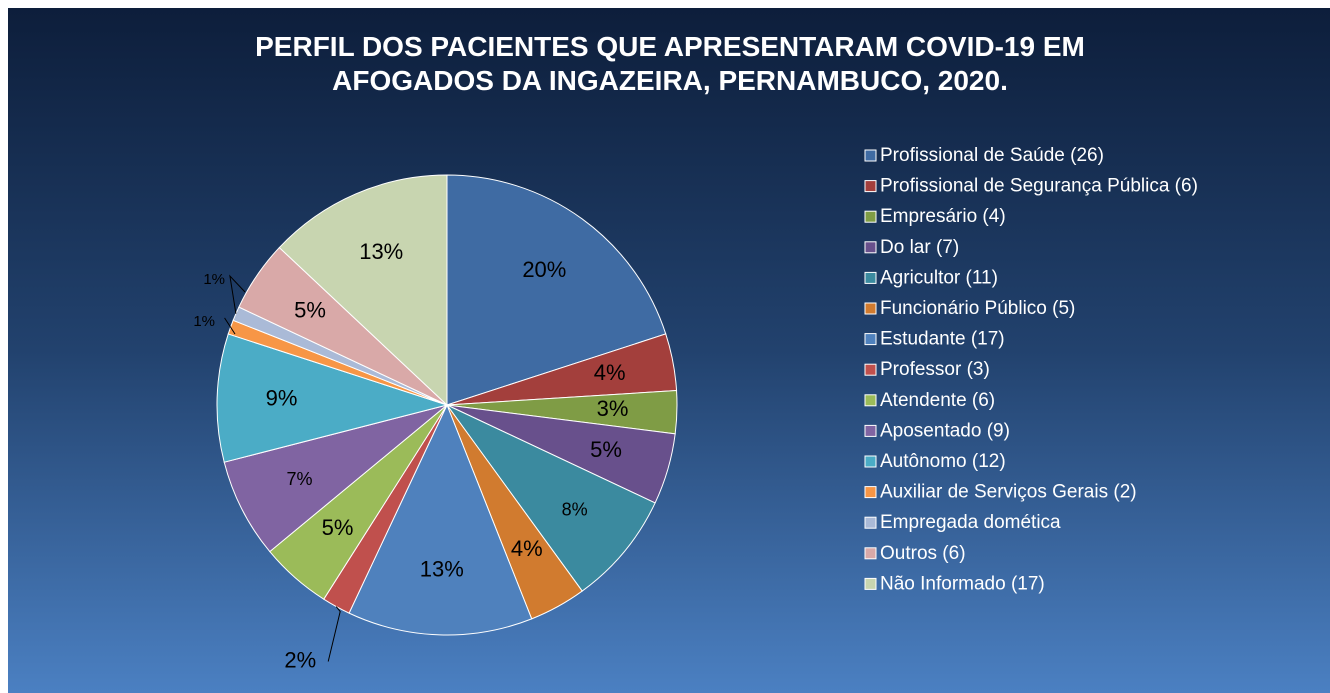  I want to click on data-label: 20%, so click(544, 269).